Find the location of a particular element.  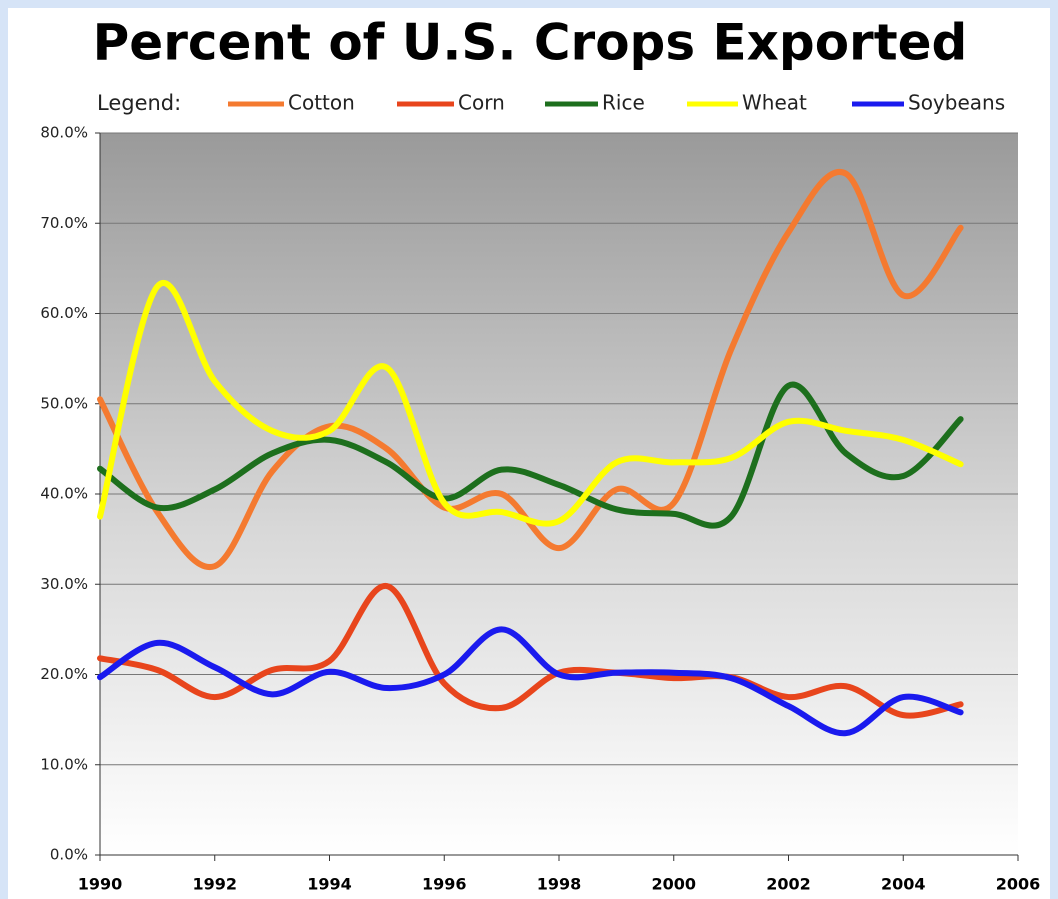

y-tick-label: 40.0% is located at coordinates (64, 494).